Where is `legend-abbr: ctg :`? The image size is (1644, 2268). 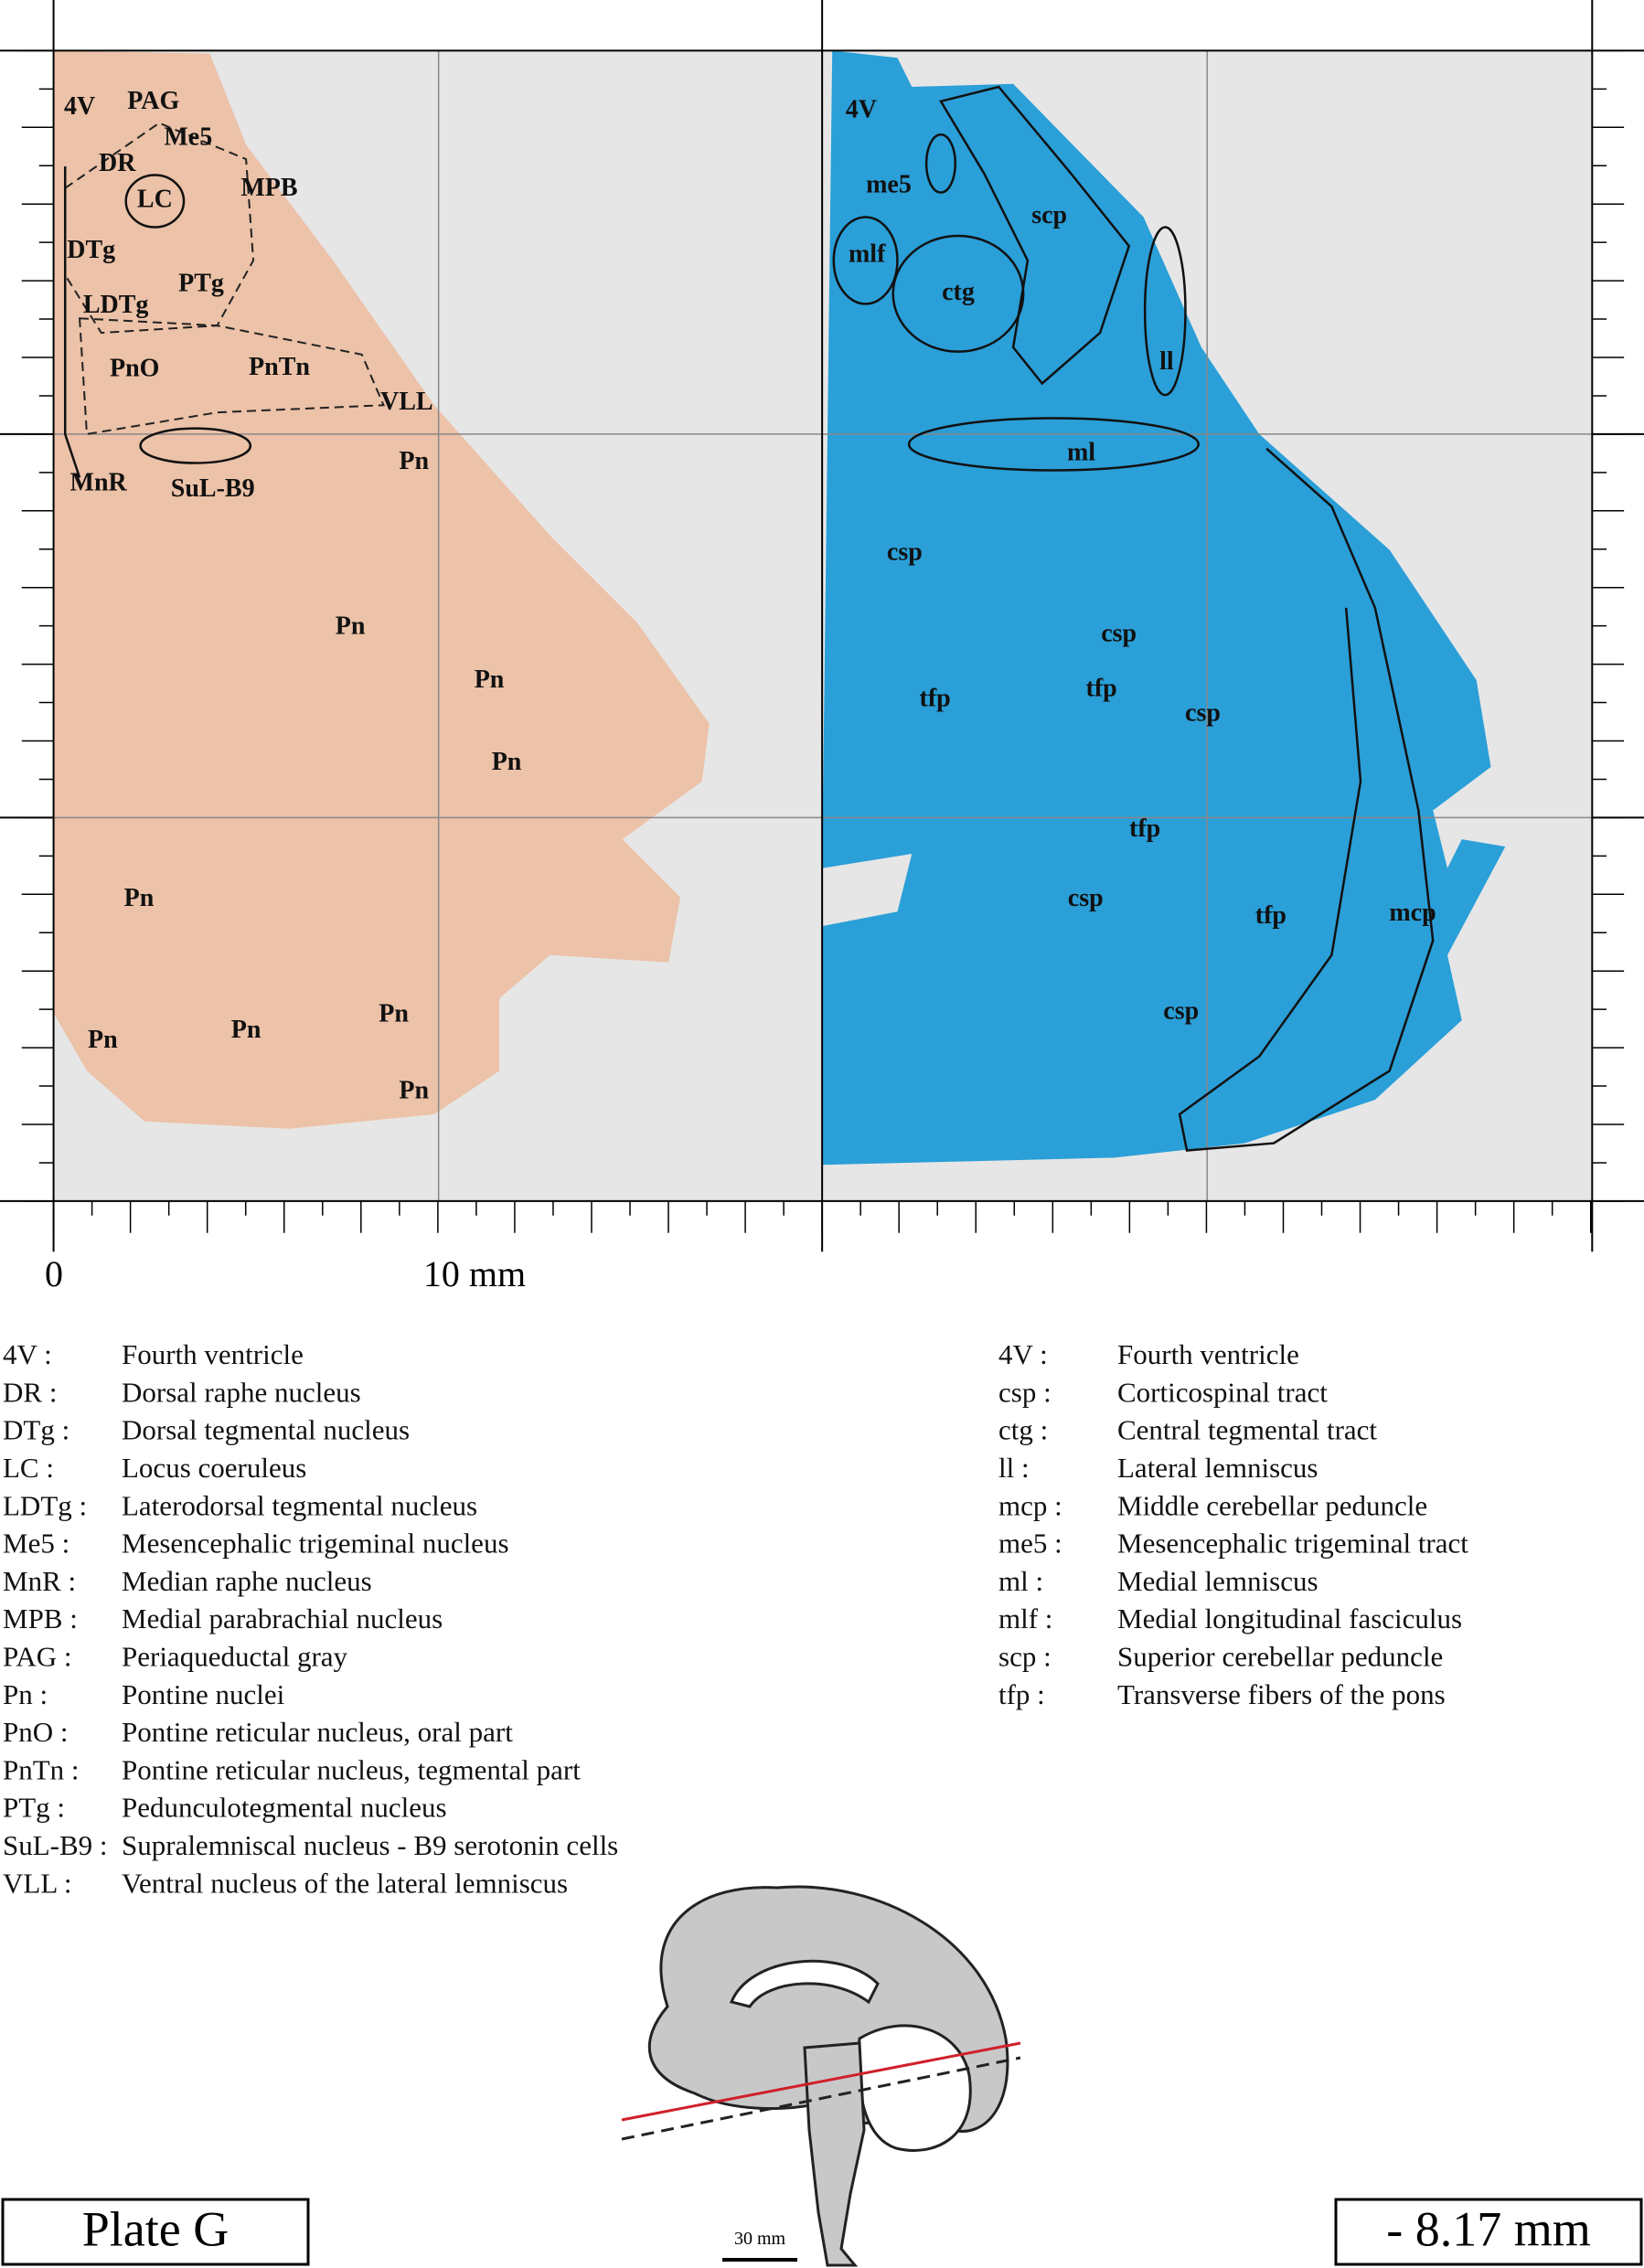 legend-abbr: ctg : is located at coordinates (1023, 1430).